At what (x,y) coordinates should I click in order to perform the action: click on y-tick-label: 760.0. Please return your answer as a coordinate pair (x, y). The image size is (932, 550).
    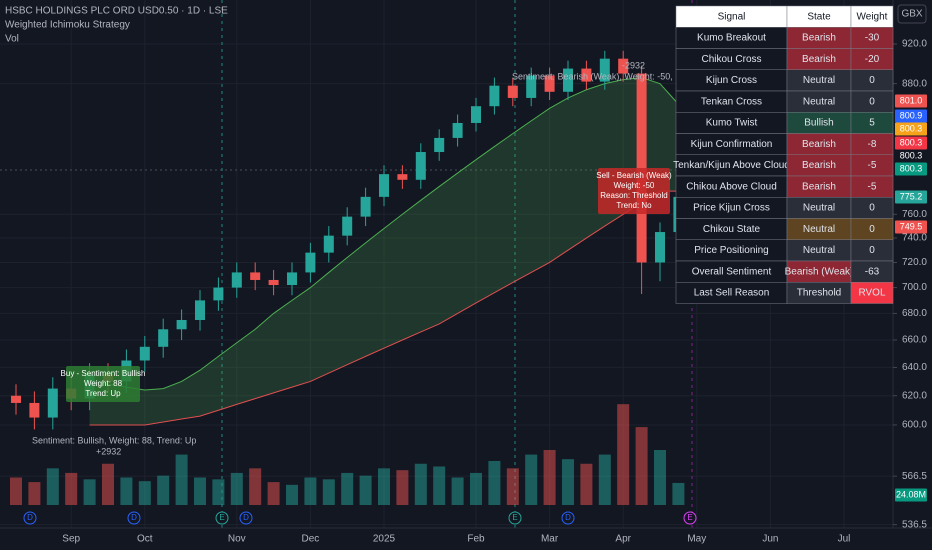
    Looking at the image, I should click on (914, 214).